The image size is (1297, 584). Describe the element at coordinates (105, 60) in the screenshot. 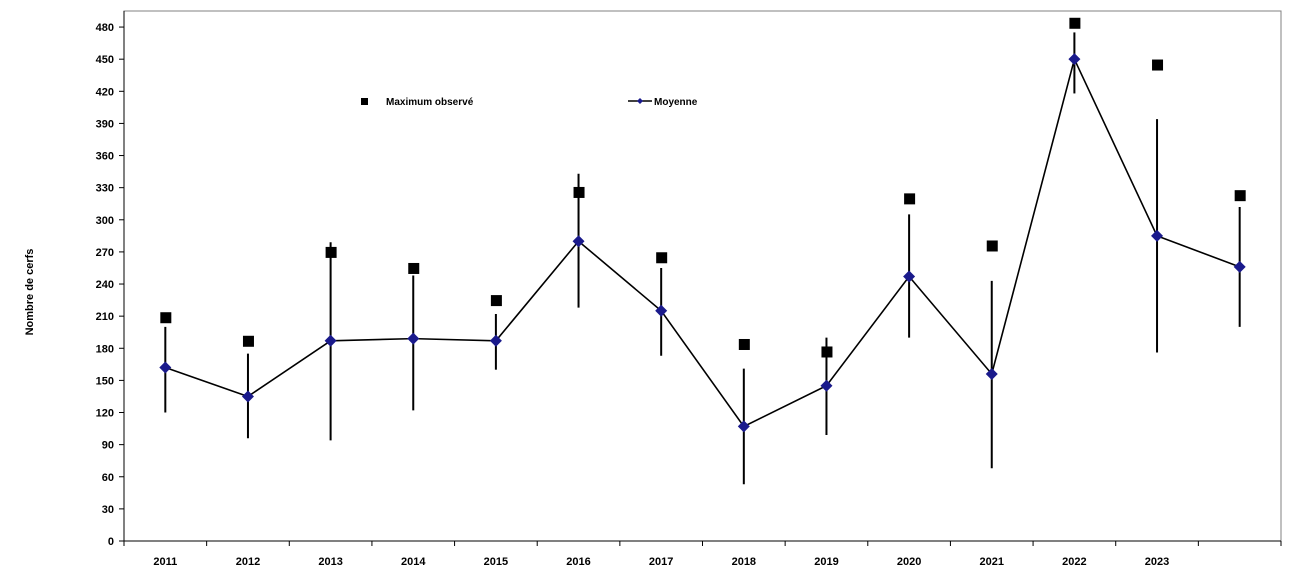

I see `y-tick-label: 450` at that location.